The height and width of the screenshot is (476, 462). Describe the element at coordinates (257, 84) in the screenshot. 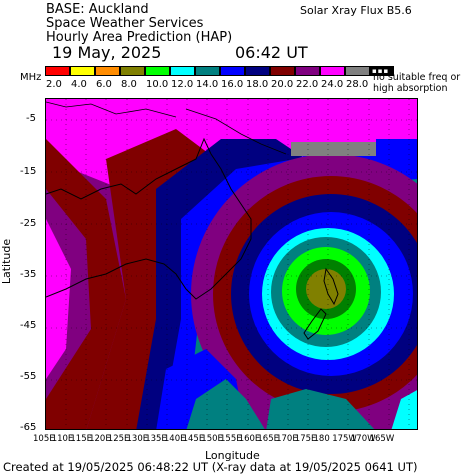

I see `legend-label: 18.0` at that location.